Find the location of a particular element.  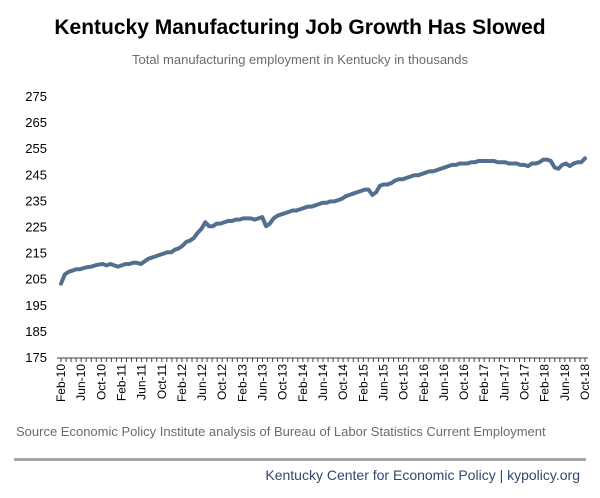

x-tick-label: Jun-10 is located at coordinates (81, 382).